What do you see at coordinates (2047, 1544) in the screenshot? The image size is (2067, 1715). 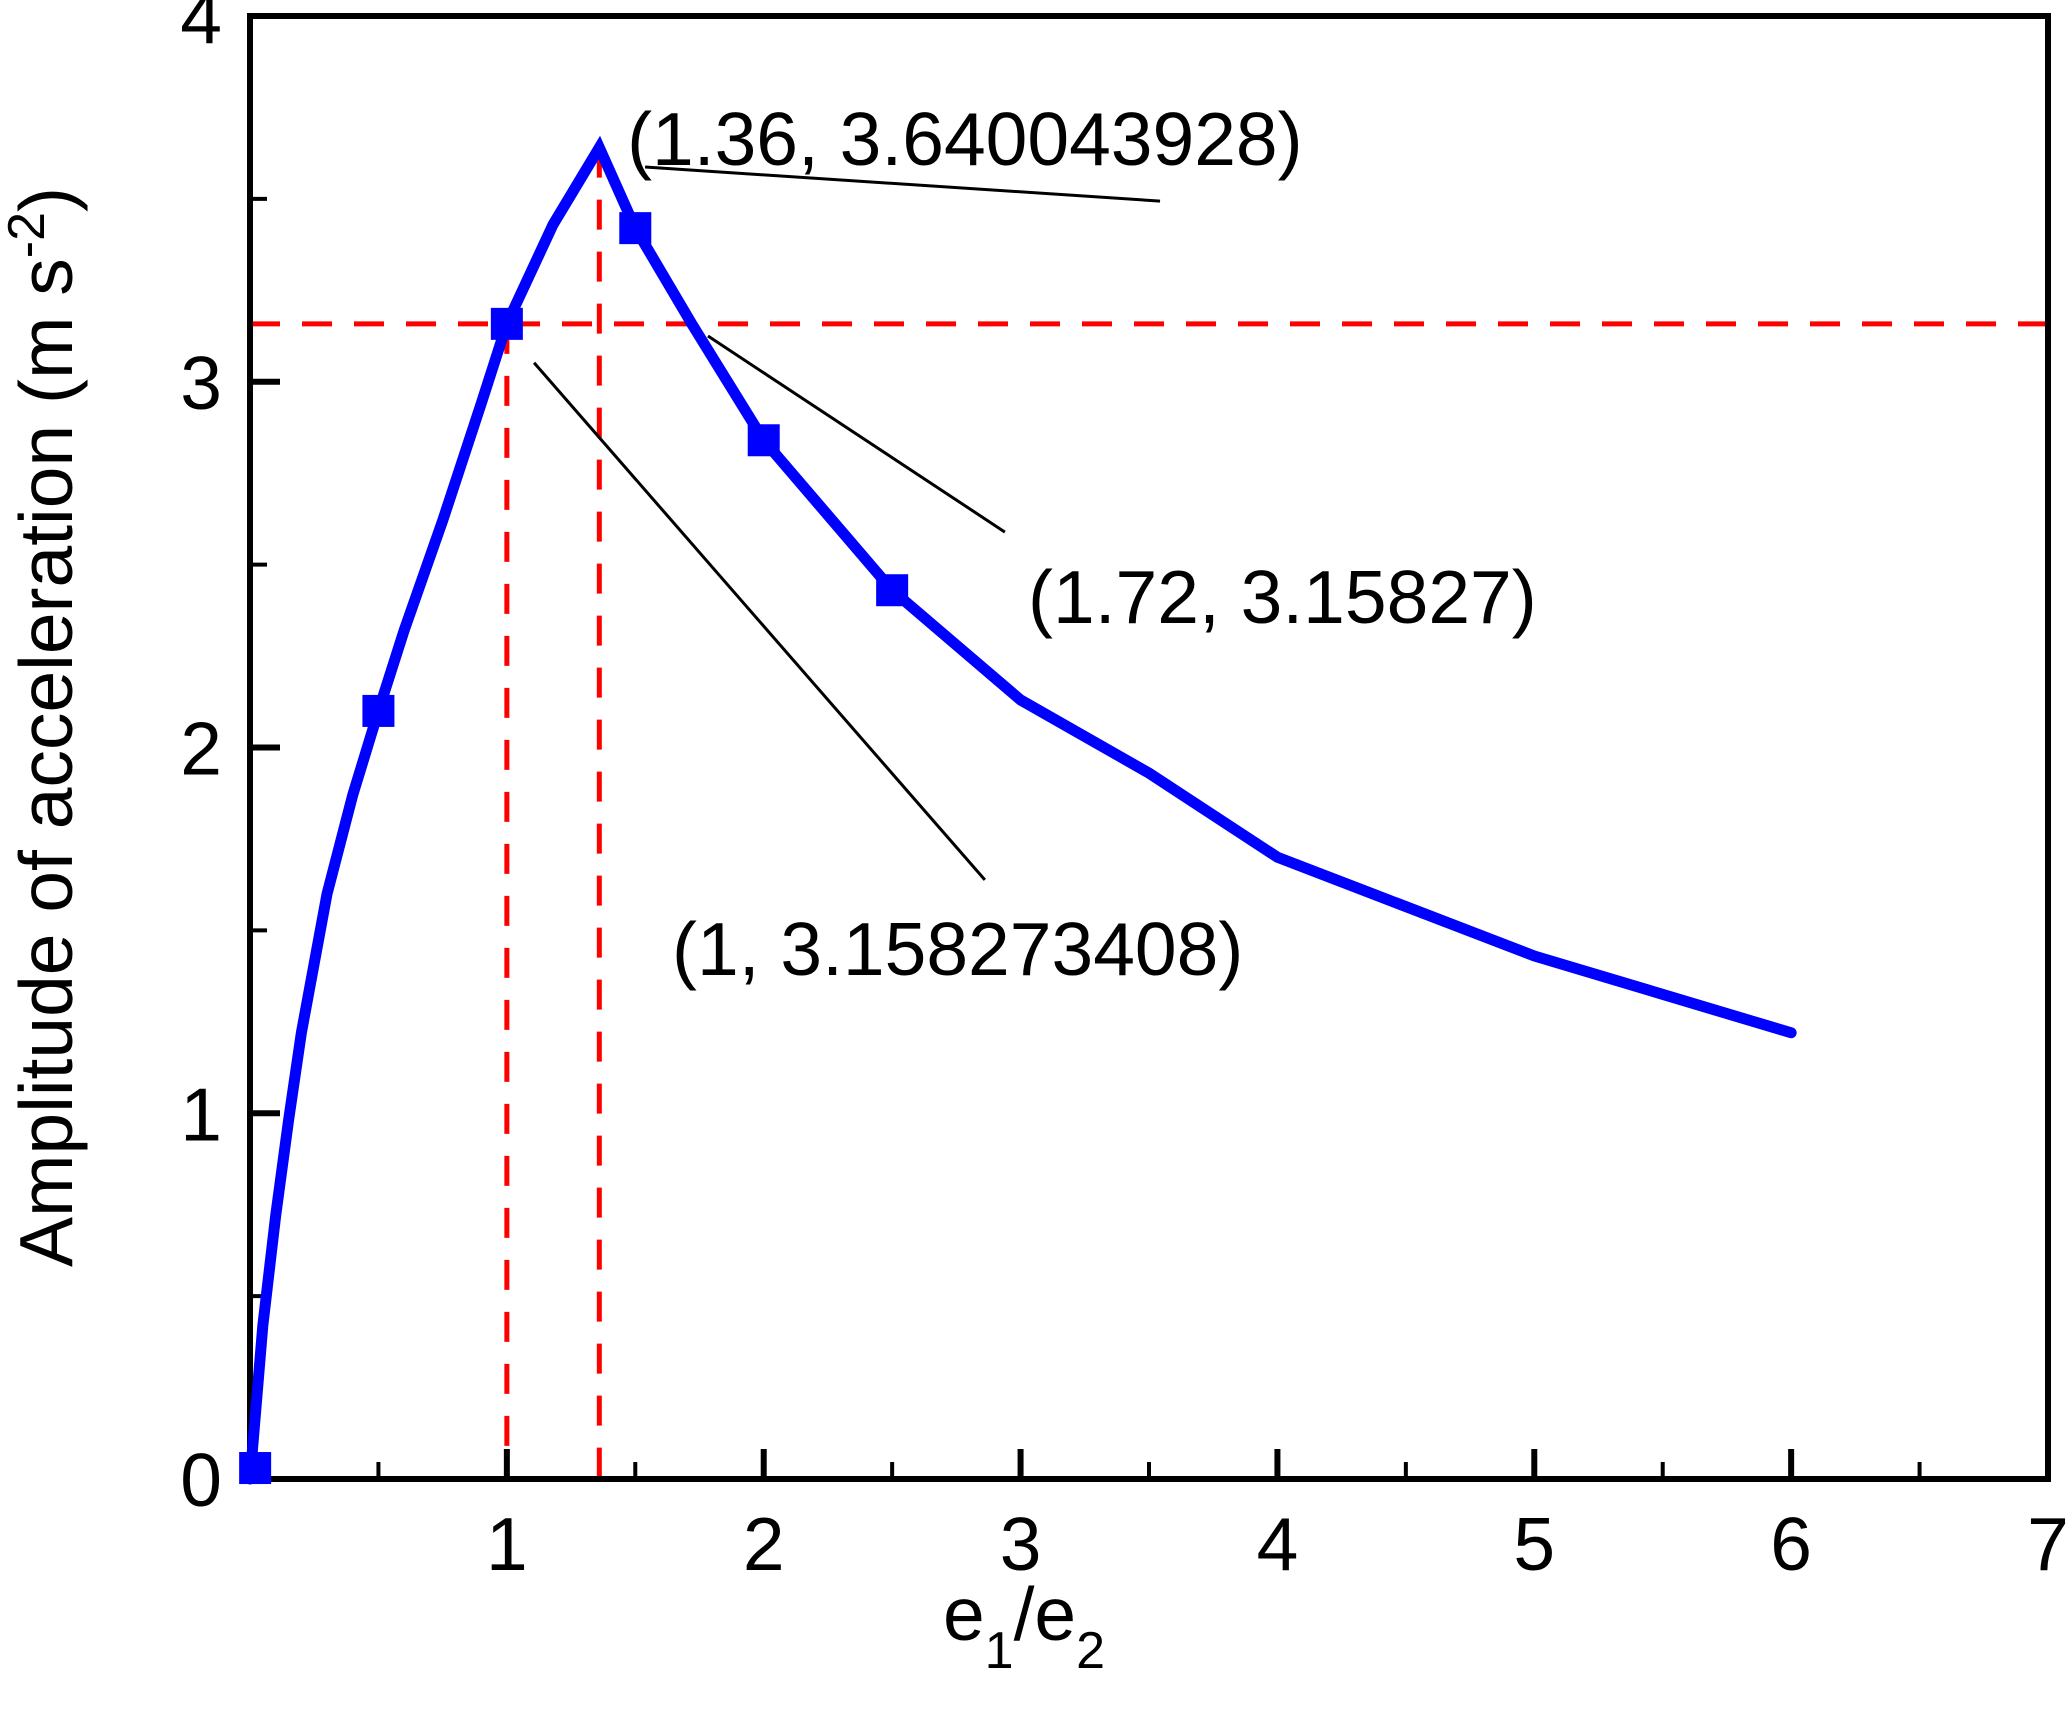 I see `x-tick-label: 7` at bounding box center [2047, 1544].